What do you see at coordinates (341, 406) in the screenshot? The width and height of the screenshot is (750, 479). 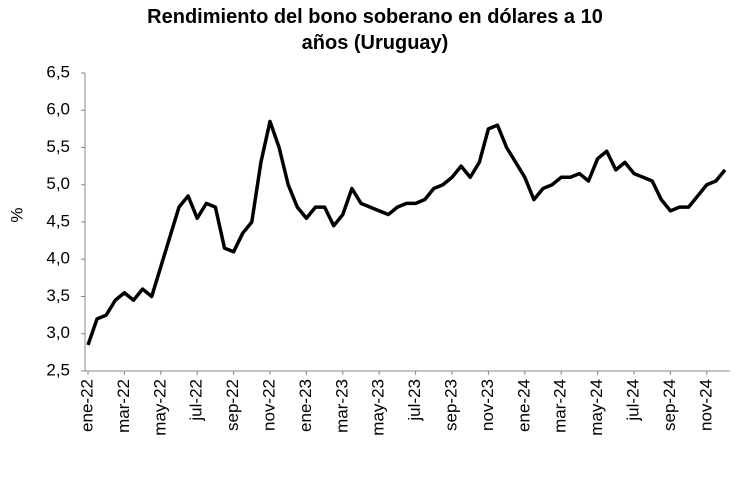 I see `x-tick-label: mar-23` at bounding box center [341, 406].